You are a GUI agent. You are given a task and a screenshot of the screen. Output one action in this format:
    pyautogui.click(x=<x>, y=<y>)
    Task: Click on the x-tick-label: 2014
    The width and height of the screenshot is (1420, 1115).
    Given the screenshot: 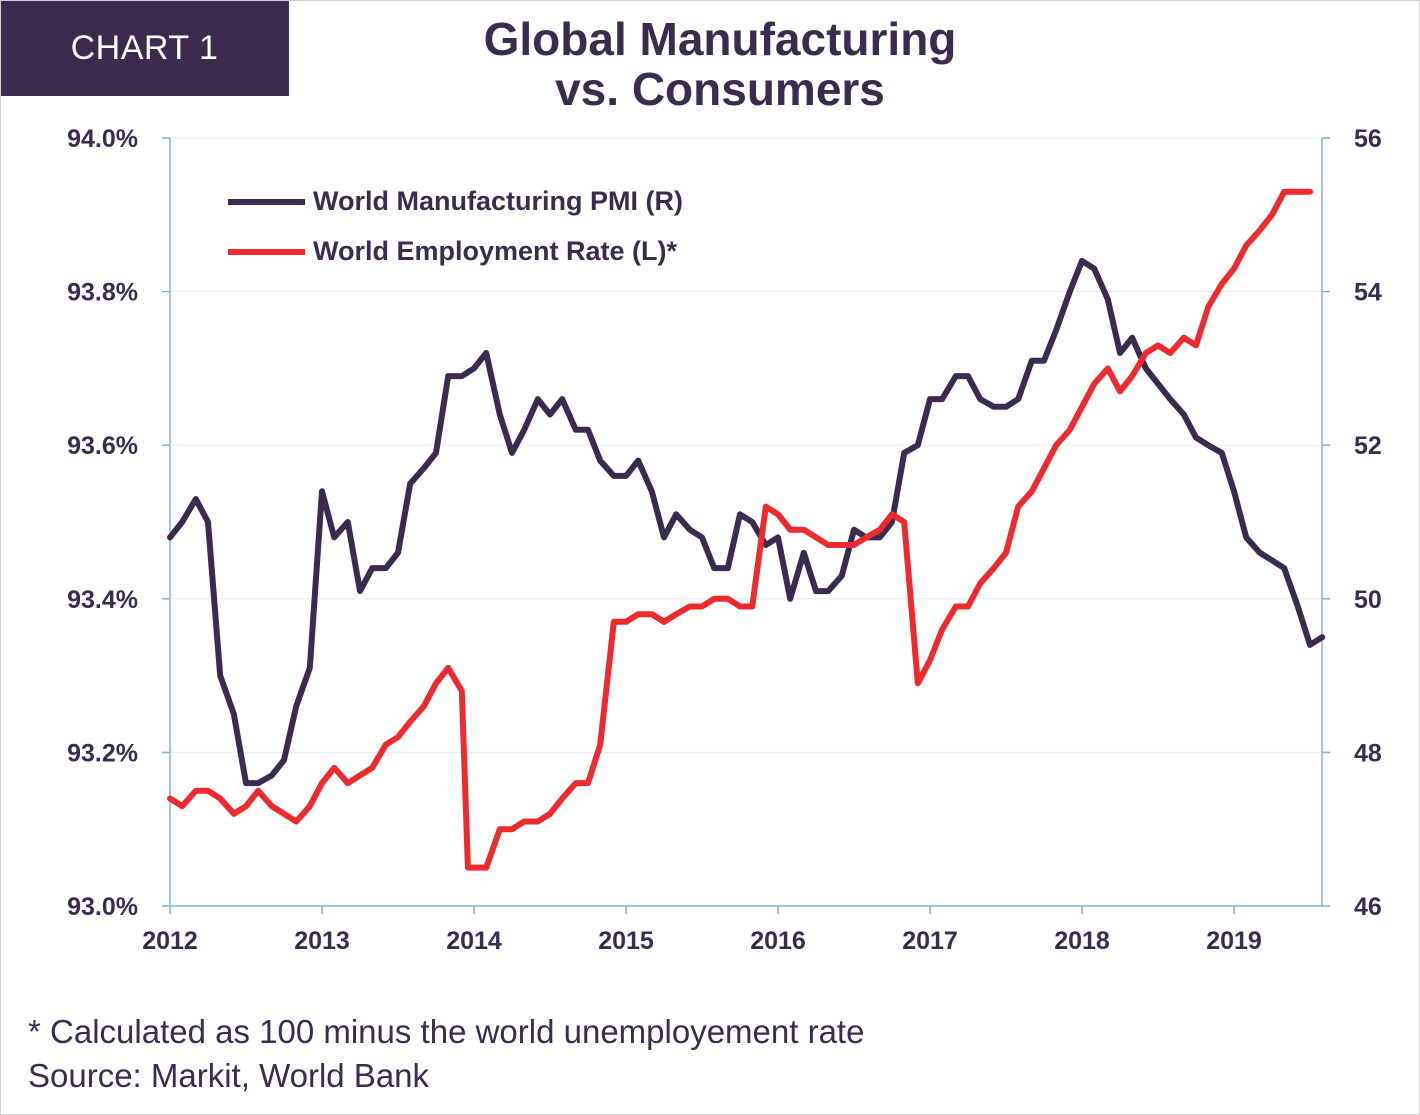 What is the action you would take?
    pyautogui.click(x=474, y=941)
    